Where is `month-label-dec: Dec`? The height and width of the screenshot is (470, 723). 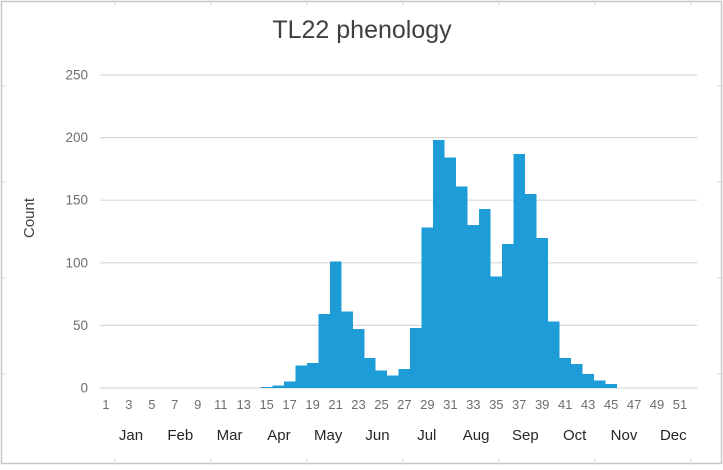 month-label-dec: Dec is located at coordinates (673, 435).